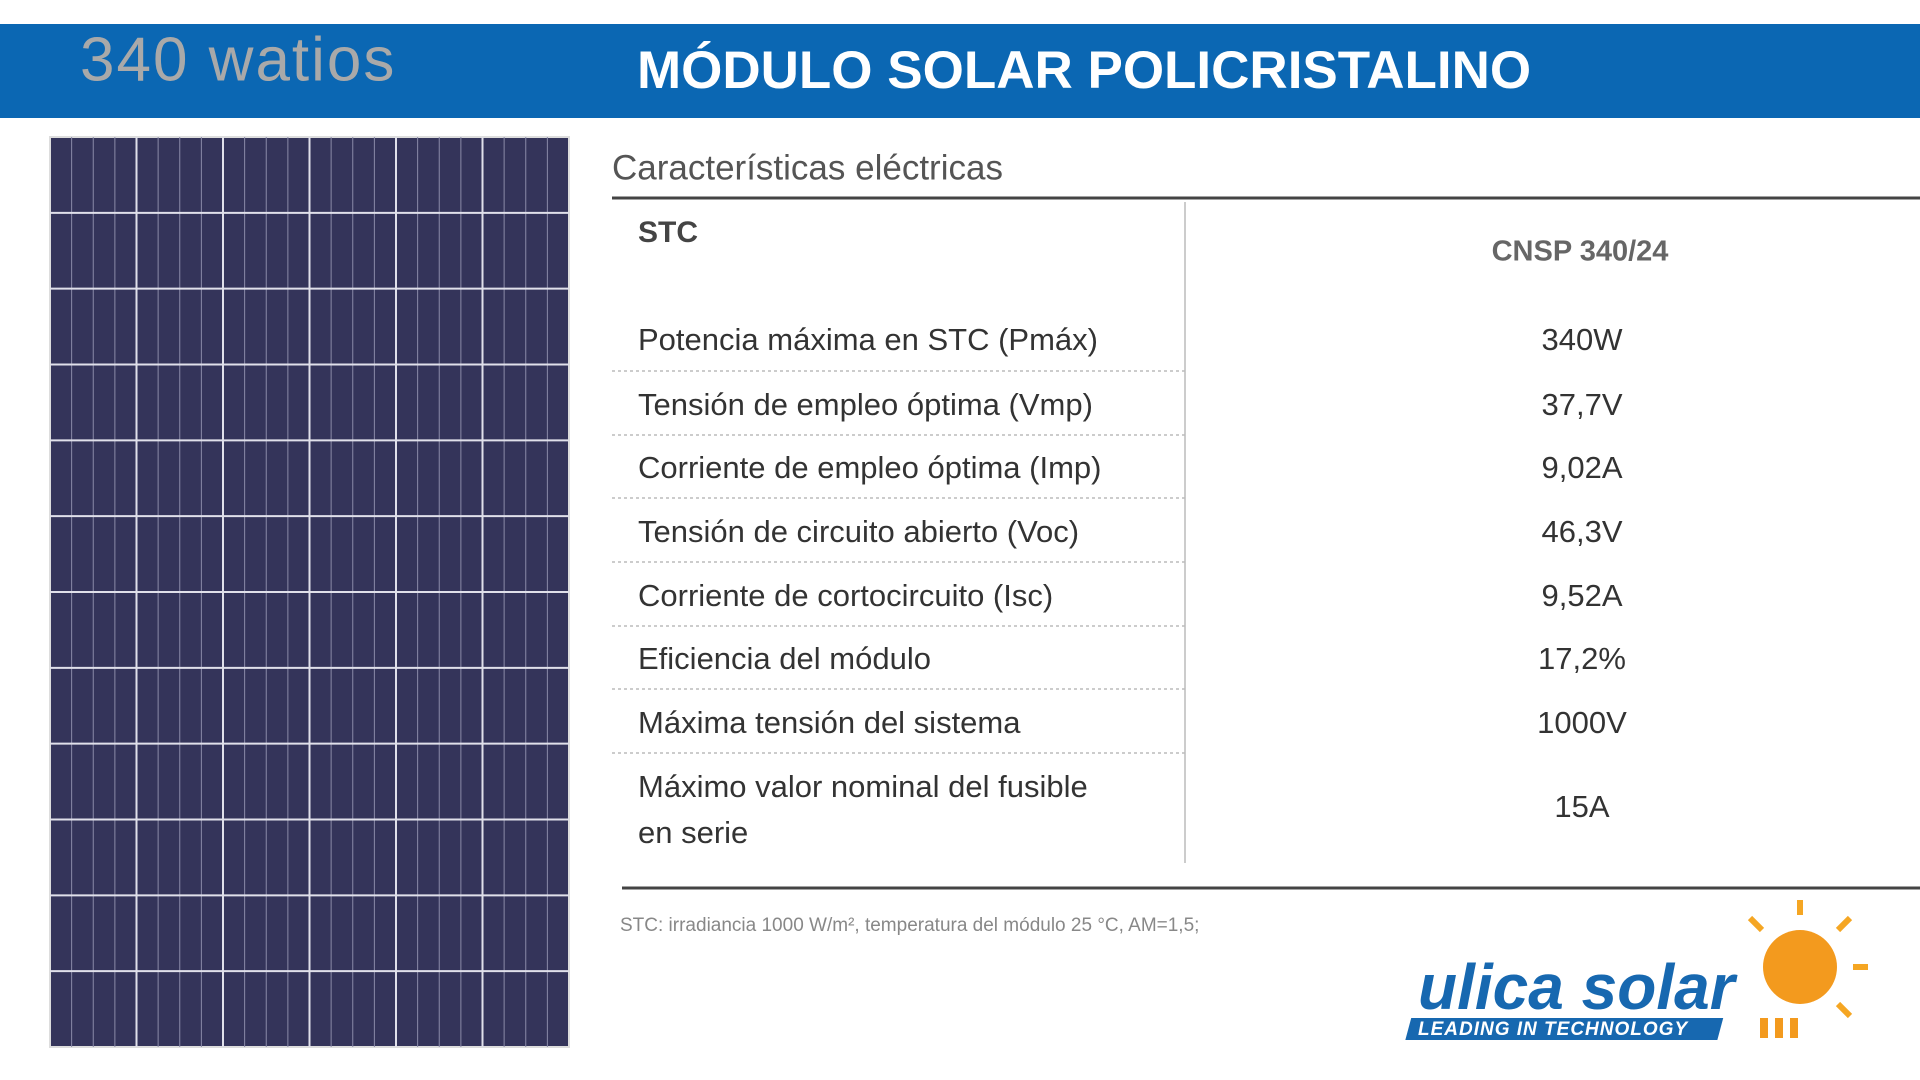 Image resolution: width=1920 pixels, height=1080 pixels. I want to click on logo-tagline: LEADING IN TECHNOLOGY, so click(1553, 1029).